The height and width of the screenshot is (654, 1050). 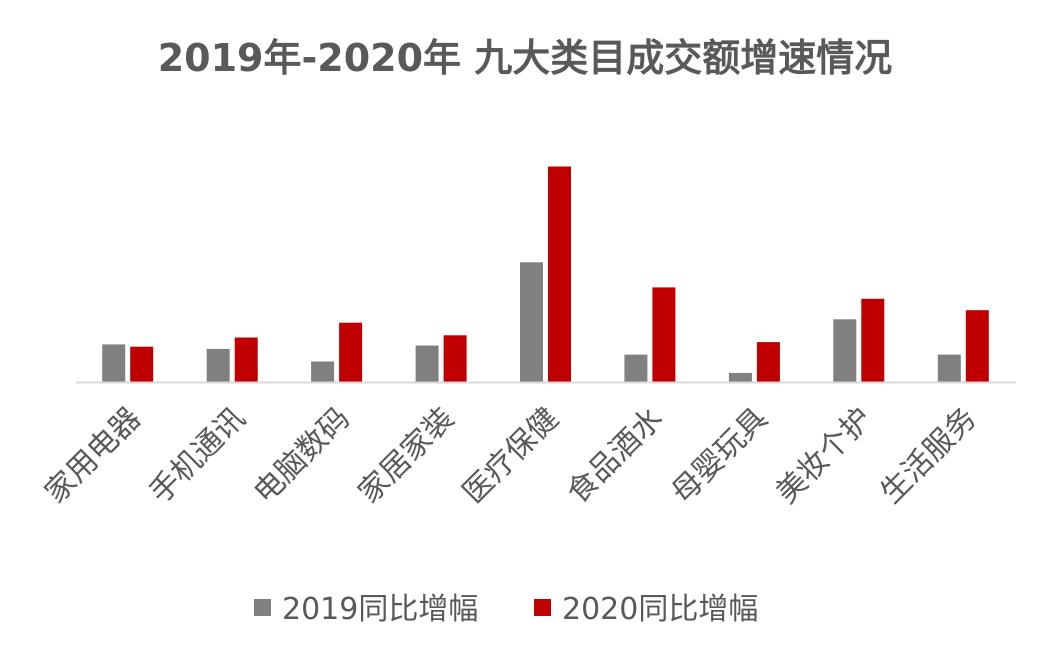 What do you see at coordinates (720, 456) in the screenshot?
I see `category-label-7: 母婴玩具` at bounding box center [720, 456].